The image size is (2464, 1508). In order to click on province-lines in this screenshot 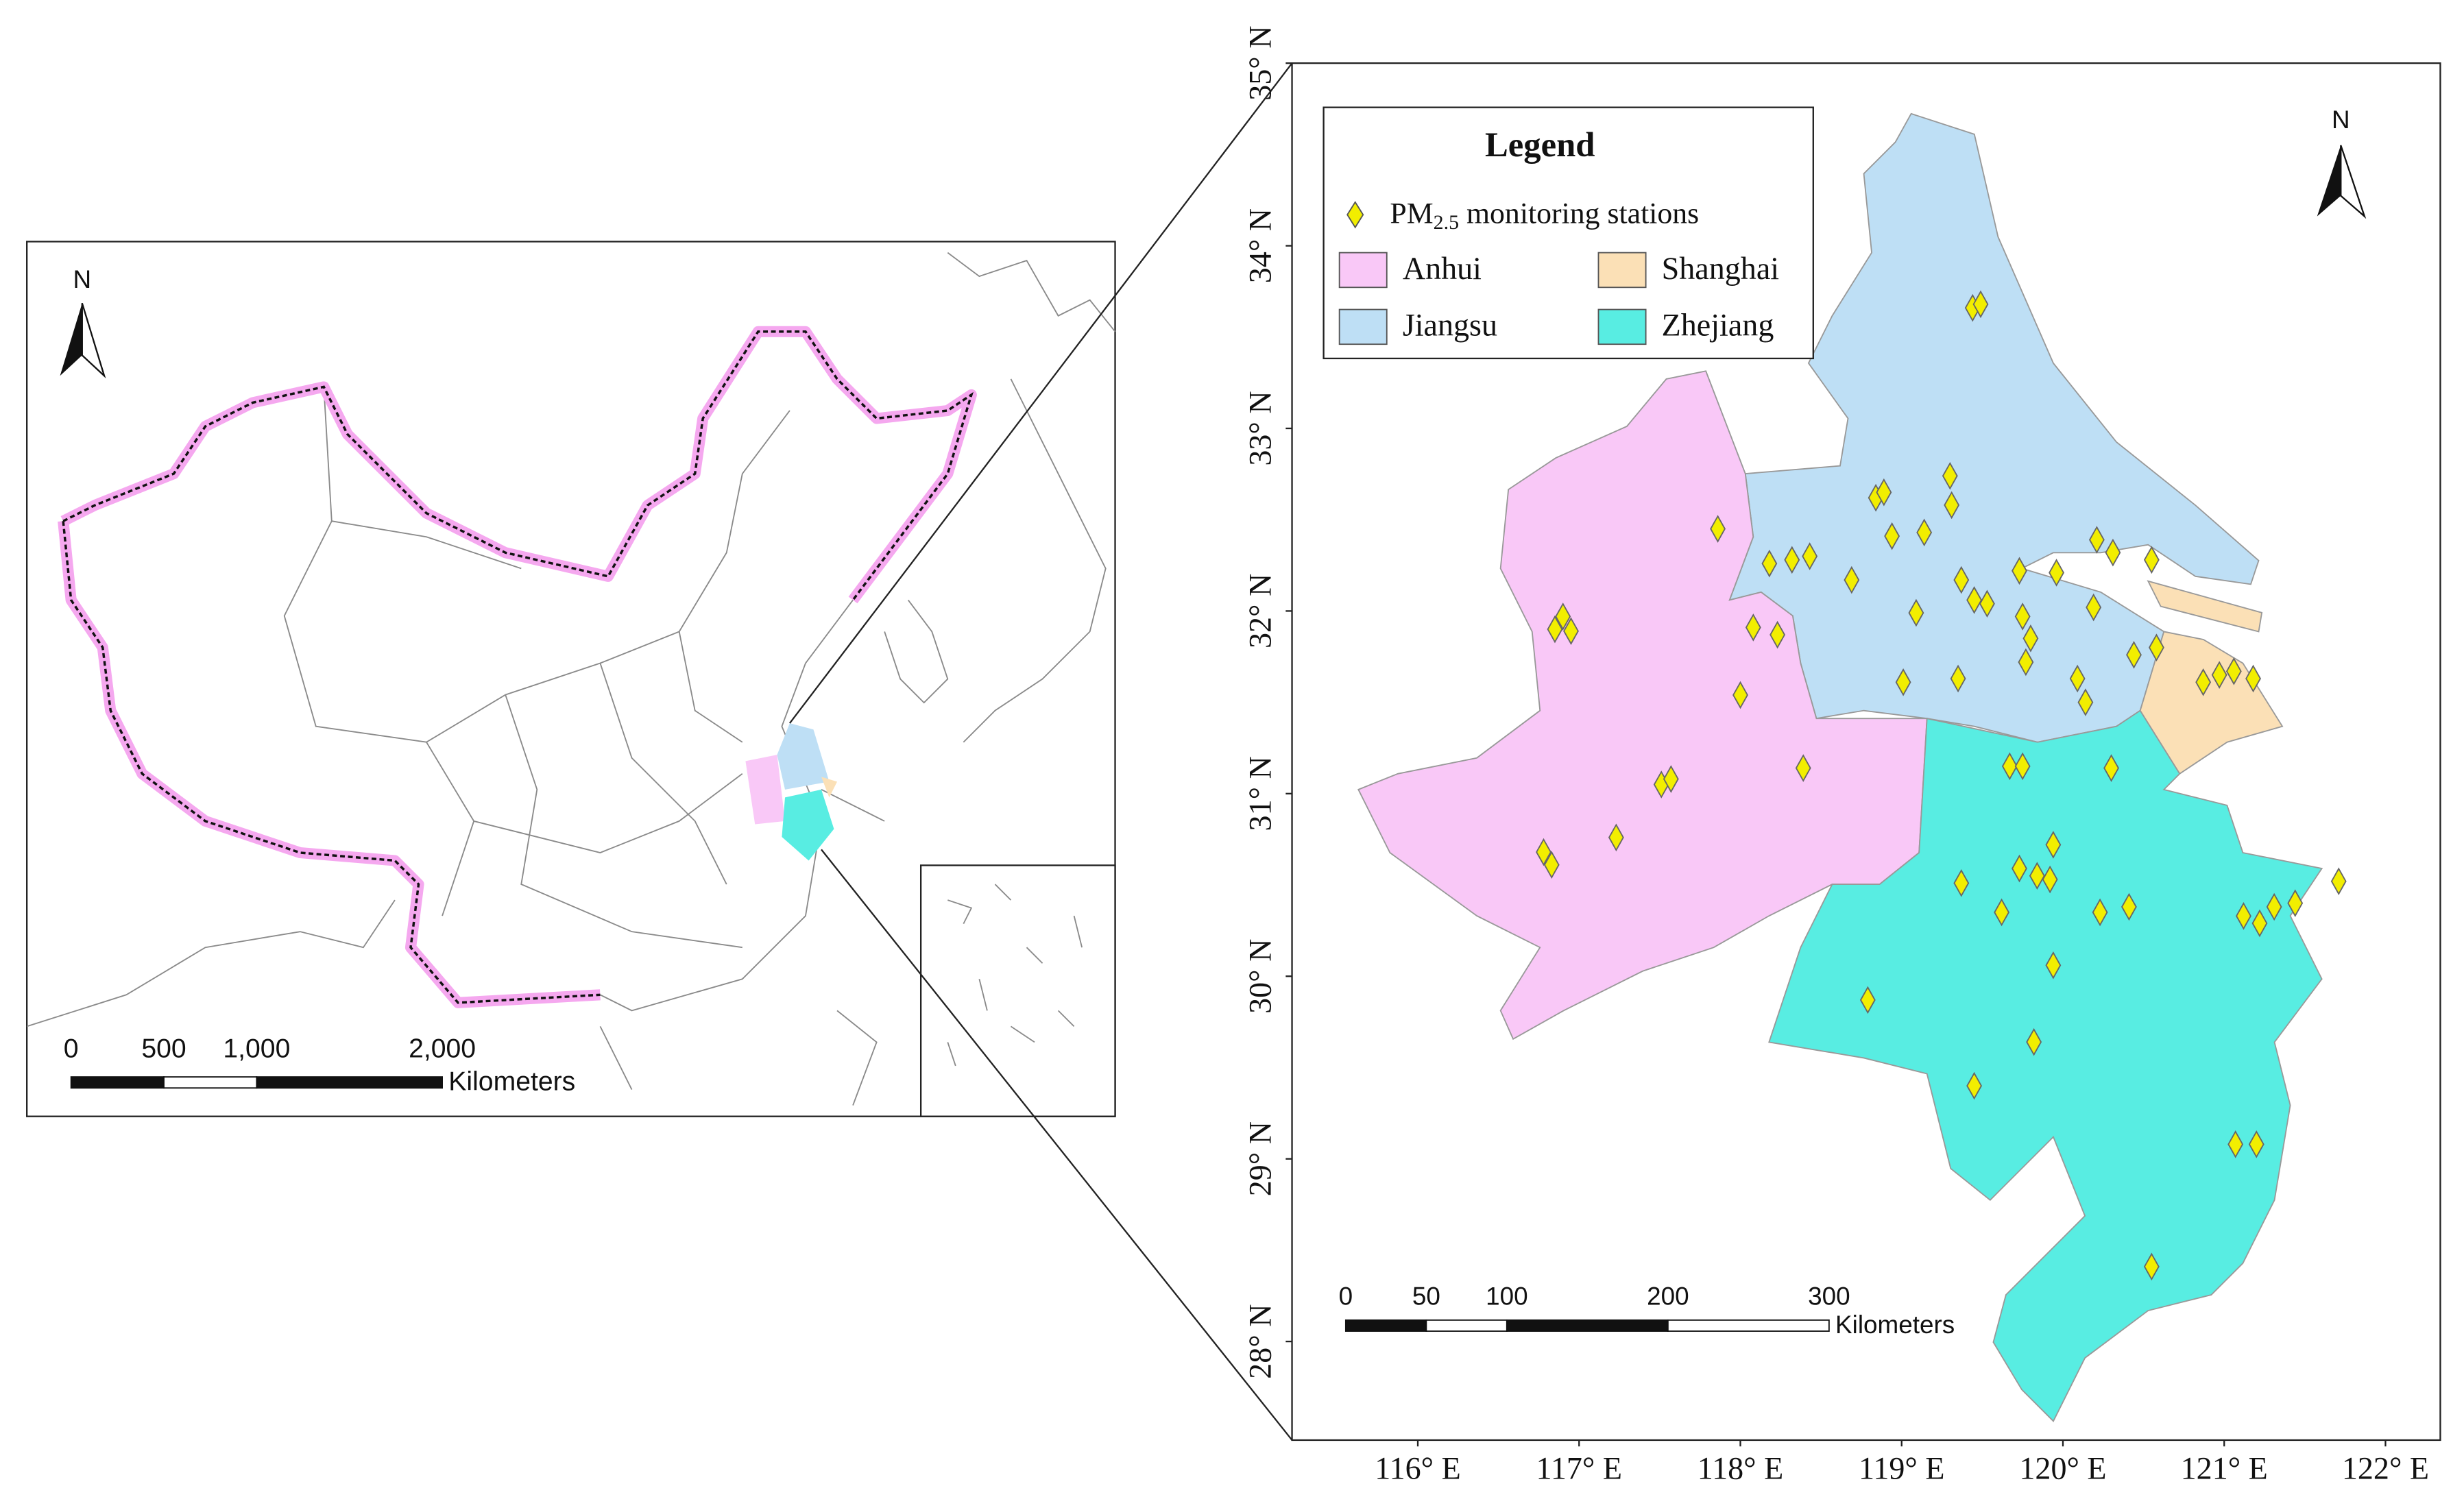, I will do `click(536, 668)`.